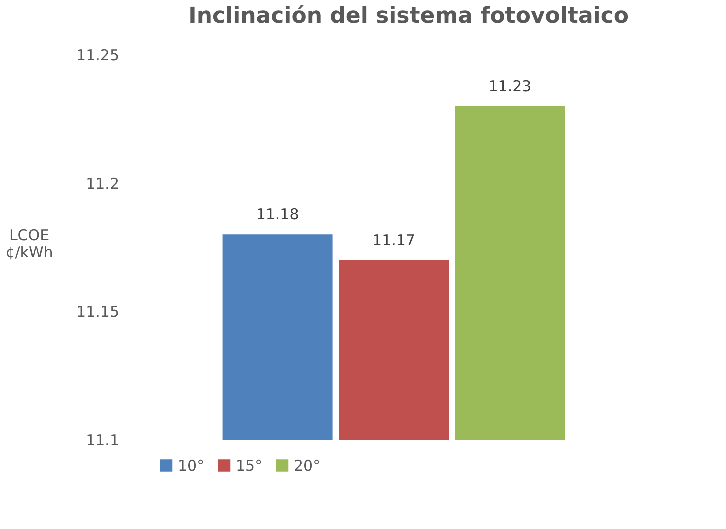 This screenshot has height=529, width=726. Describe the element at coordinates (510, 86) in the screenshot. I see `data-label: 11.23` at that location.